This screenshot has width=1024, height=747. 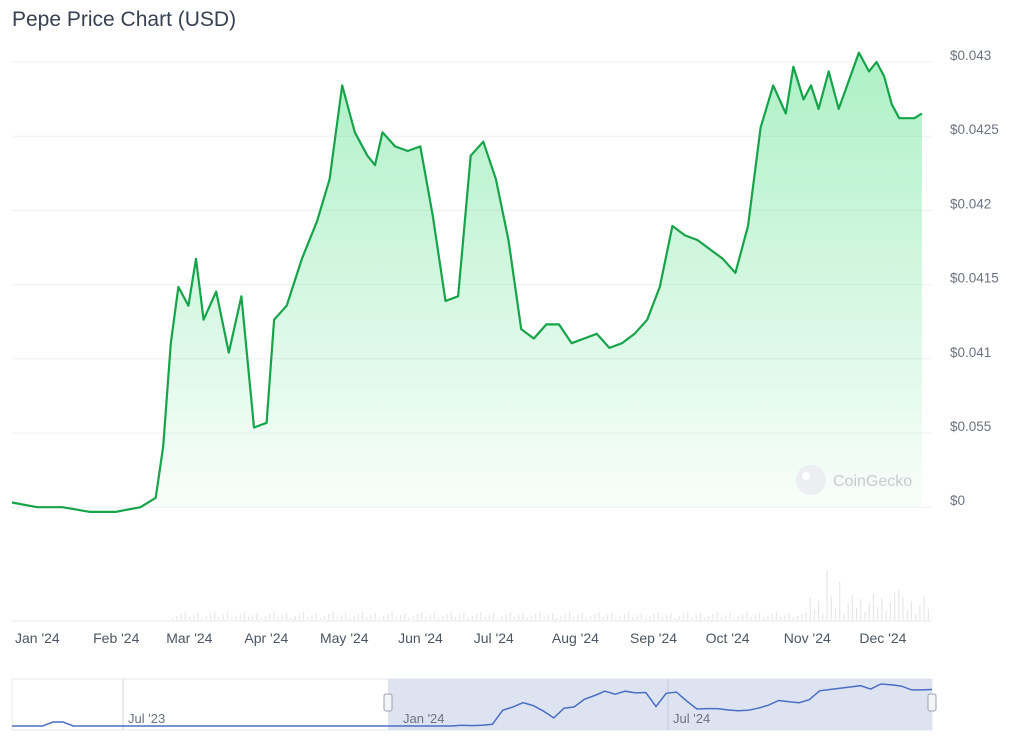 What do you see at coordinates (420, 638) in the screenshot?
I see `x-tick-label: Jun '24` at bounding box center [420, 638].